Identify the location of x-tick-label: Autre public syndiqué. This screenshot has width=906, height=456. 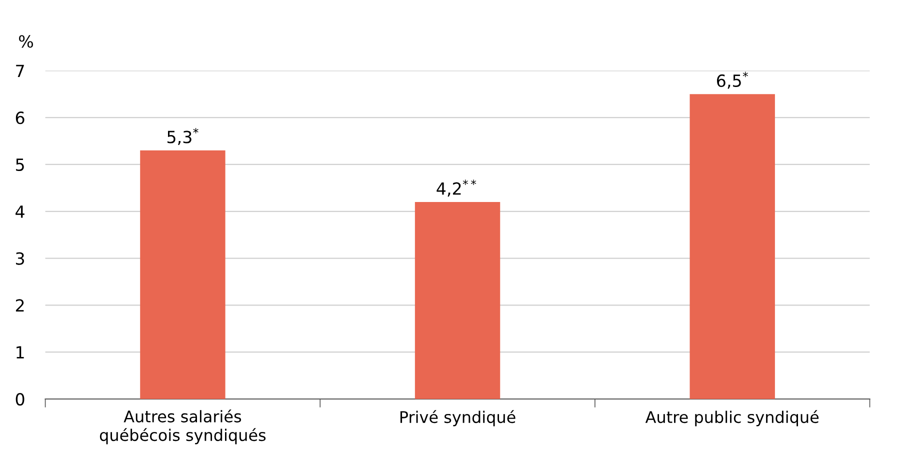
(732, 418).